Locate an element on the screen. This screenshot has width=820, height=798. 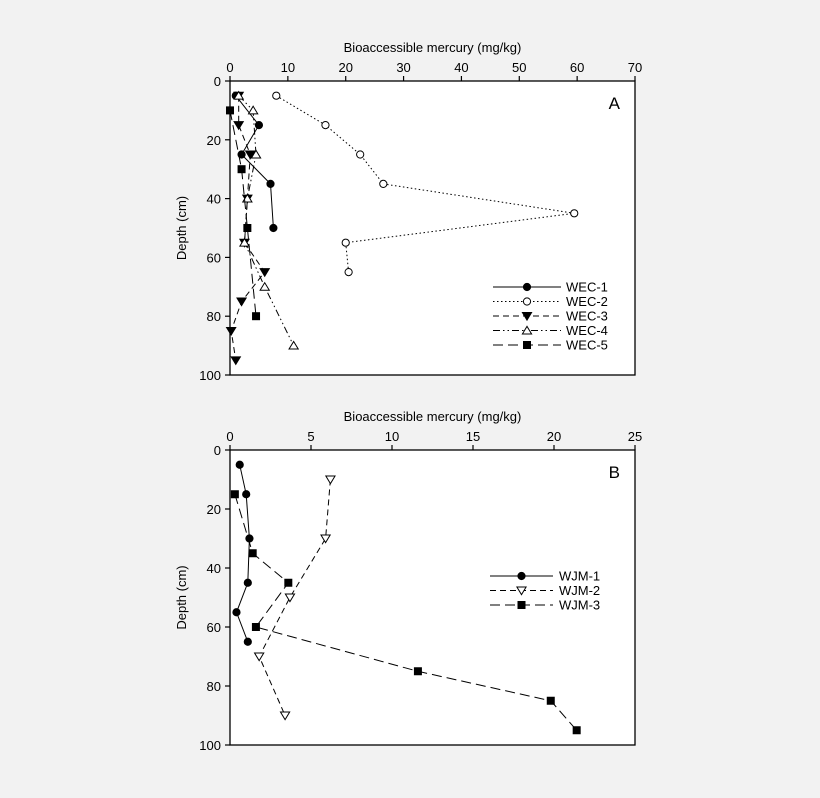
legend-label: WEC-4 is located at coordinates (587, 330).